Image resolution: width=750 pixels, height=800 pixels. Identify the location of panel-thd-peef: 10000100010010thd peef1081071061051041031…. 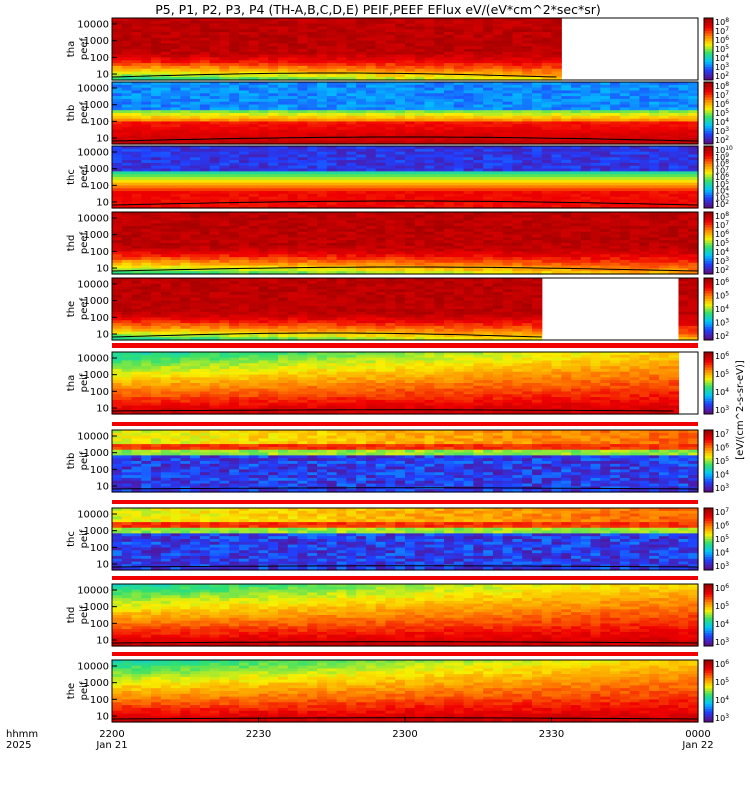
(397, 243).